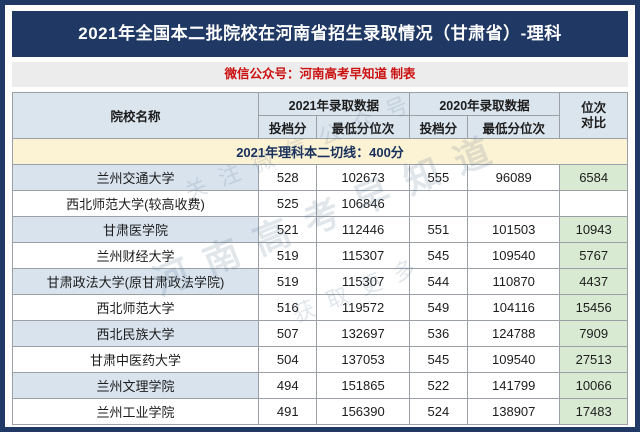 The height and width of the screenshot is (432, 640). I want to click on college-name: 兰州工业学院, so click(135, 411).